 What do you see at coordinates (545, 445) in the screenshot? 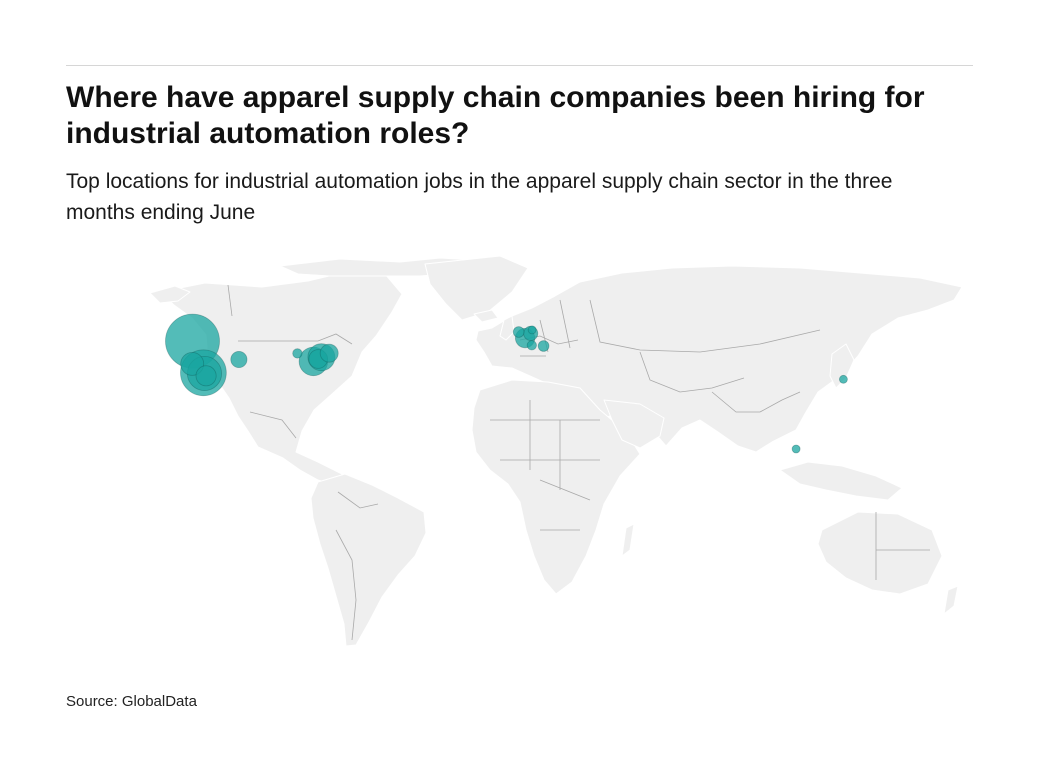
I see `border-africa-north` at bounding box center [545, 445].